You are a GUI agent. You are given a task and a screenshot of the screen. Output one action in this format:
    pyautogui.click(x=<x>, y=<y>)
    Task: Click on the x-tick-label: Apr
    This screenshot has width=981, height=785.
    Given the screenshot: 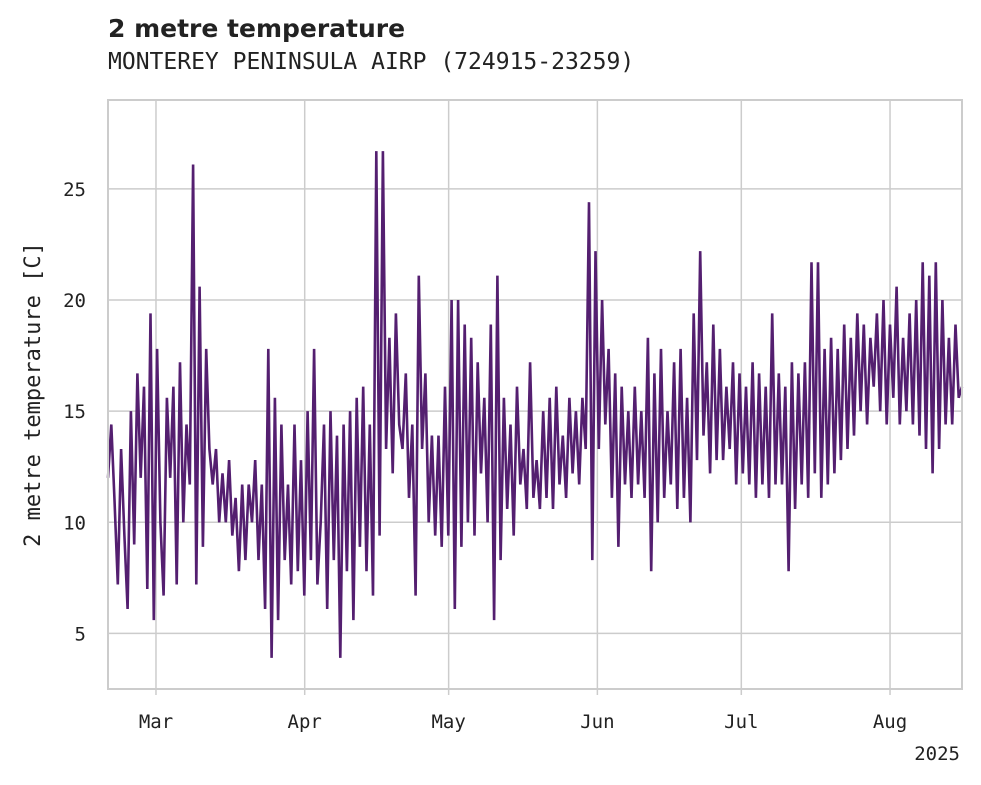 What is the action you would take?
    pyautogui.click(x=305, y=722)
    